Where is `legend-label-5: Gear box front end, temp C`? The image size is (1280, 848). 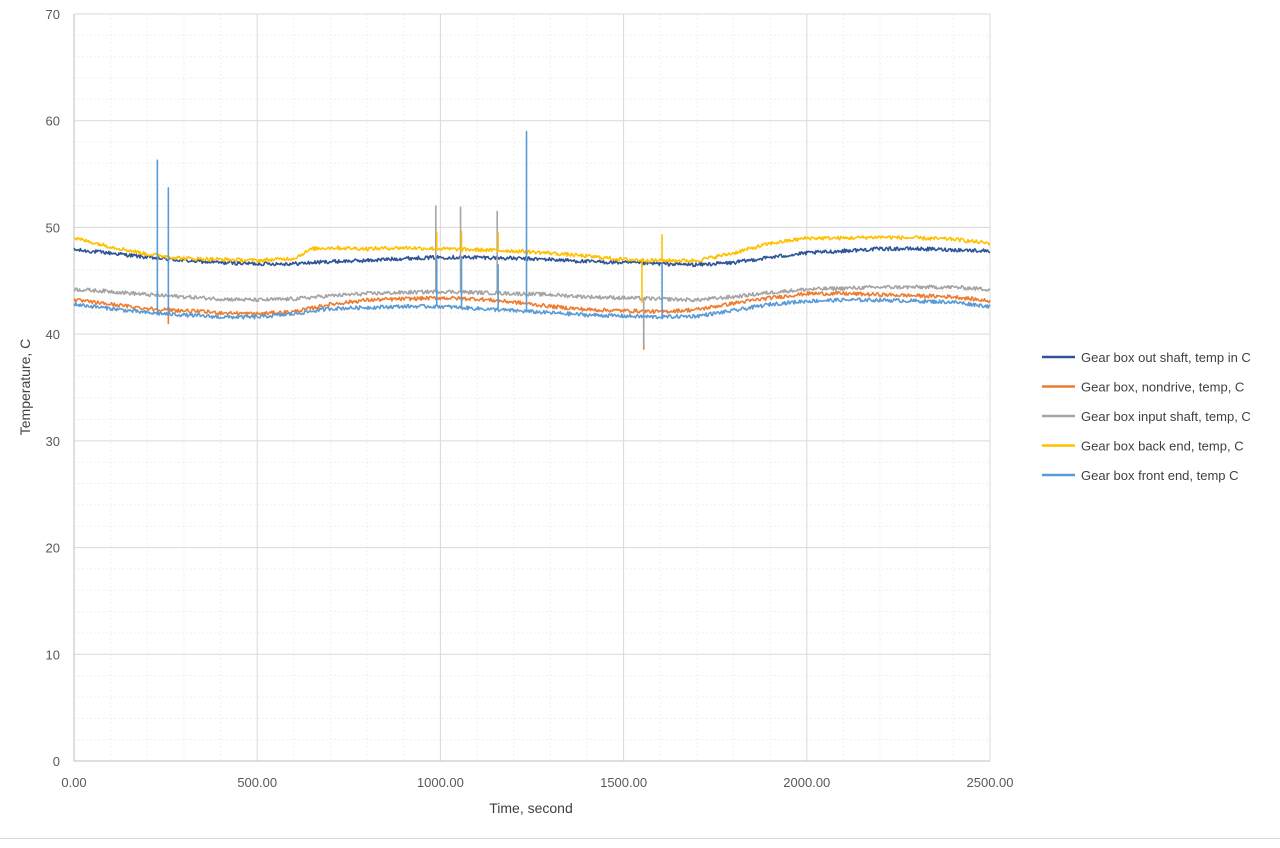
legend-label-5: Gear box front end, temp C is located at coordinates (1160, 475).